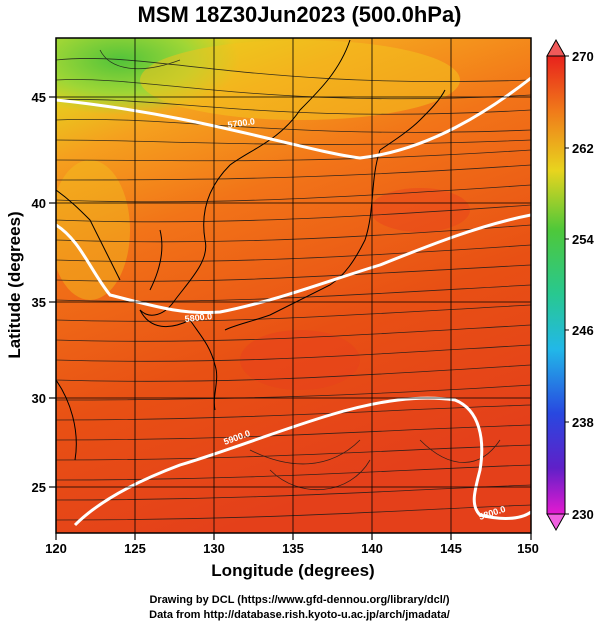 This screenshot has width=599, height=625. I want to click on y-tick-label: 45, so click(39, 97).